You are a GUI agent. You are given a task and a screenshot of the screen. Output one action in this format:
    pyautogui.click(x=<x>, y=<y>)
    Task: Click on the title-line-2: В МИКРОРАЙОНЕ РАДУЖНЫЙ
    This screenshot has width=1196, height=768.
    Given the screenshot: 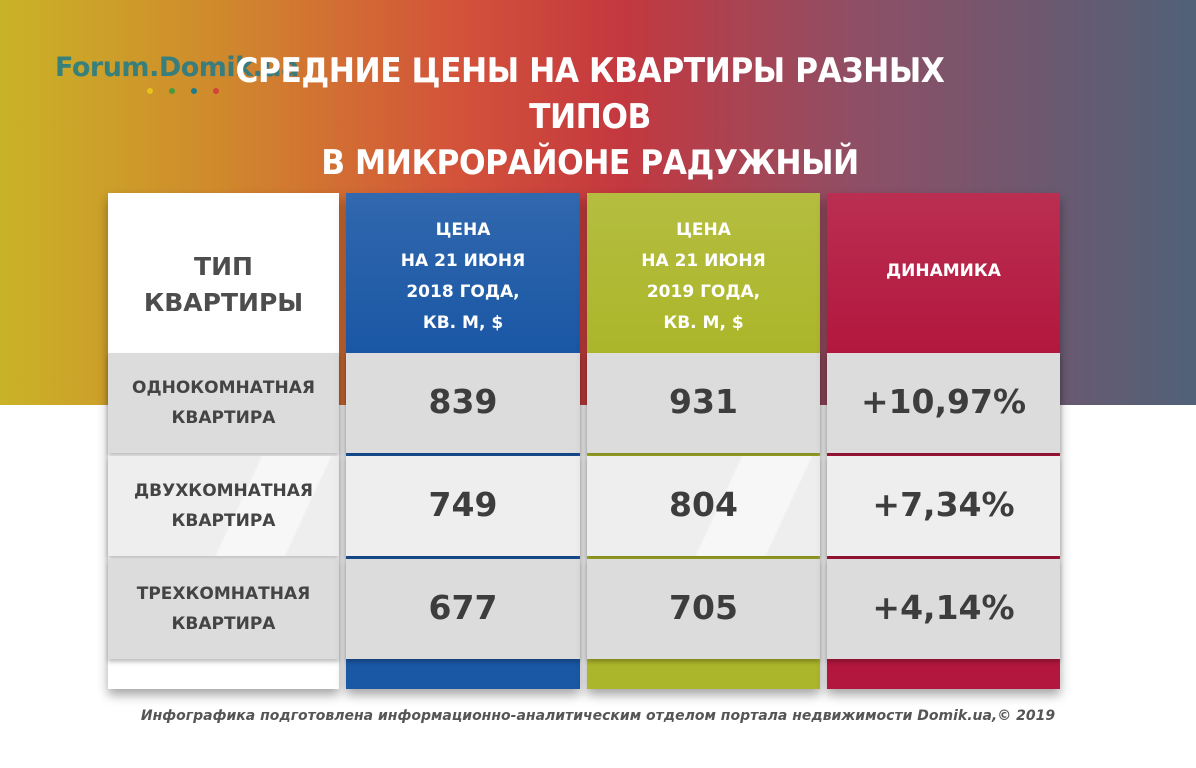 What is the action you would take?
    pyautogui.click(x=590, y=163)
    